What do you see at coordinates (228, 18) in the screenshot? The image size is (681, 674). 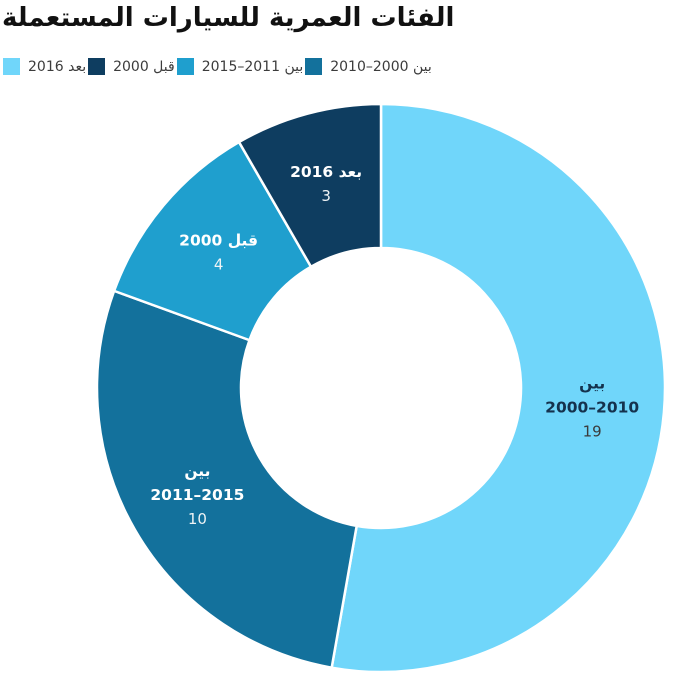 I see `chart-title: الفئات العمرية للسيارات المستعملة` at bounding box center [228, 18].